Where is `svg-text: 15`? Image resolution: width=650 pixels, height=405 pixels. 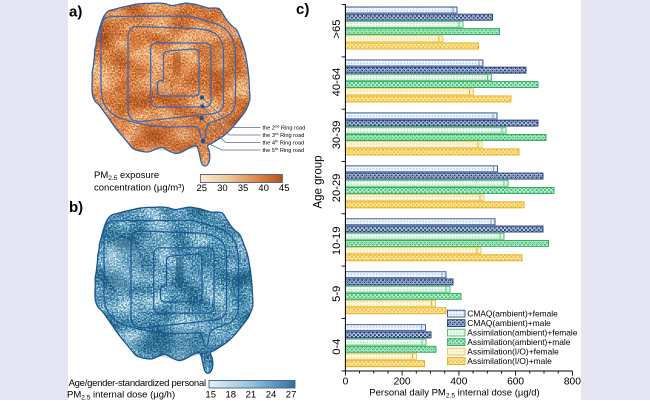
svg-text: 15 is located at coordinates (210, 394).